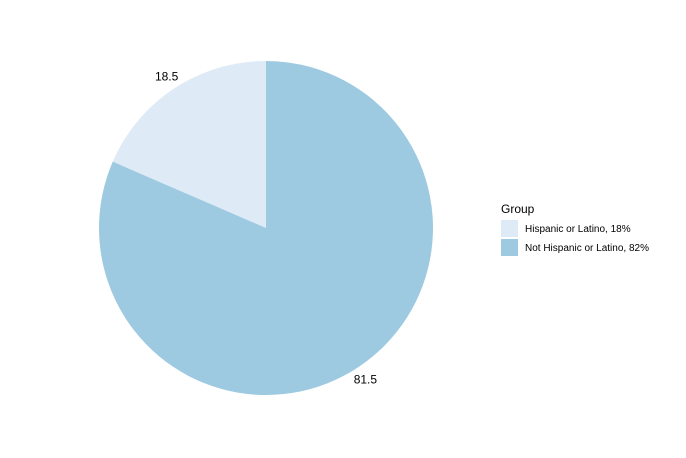  I want to click on legend-label-2: Not Hispanic or Latino, 82%, so click(587, 248).